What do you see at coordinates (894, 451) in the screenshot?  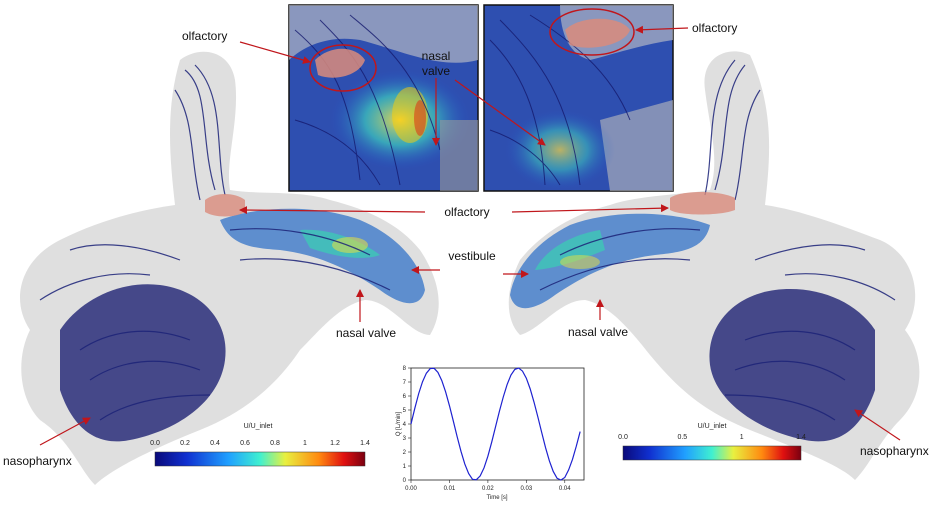 I see `label-nasopharynx-right: nasopharynx` at bounding box center [894, 451].